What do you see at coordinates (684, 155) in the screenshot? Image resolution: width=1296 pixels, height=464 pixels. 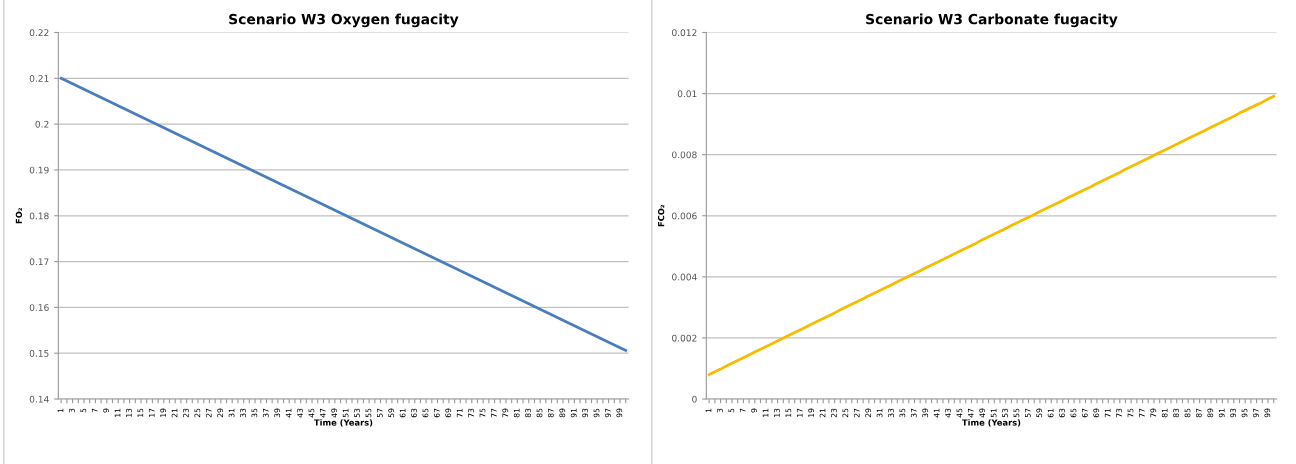 I see `y-tick-label: 0.008` at bounding box center [684, 155].